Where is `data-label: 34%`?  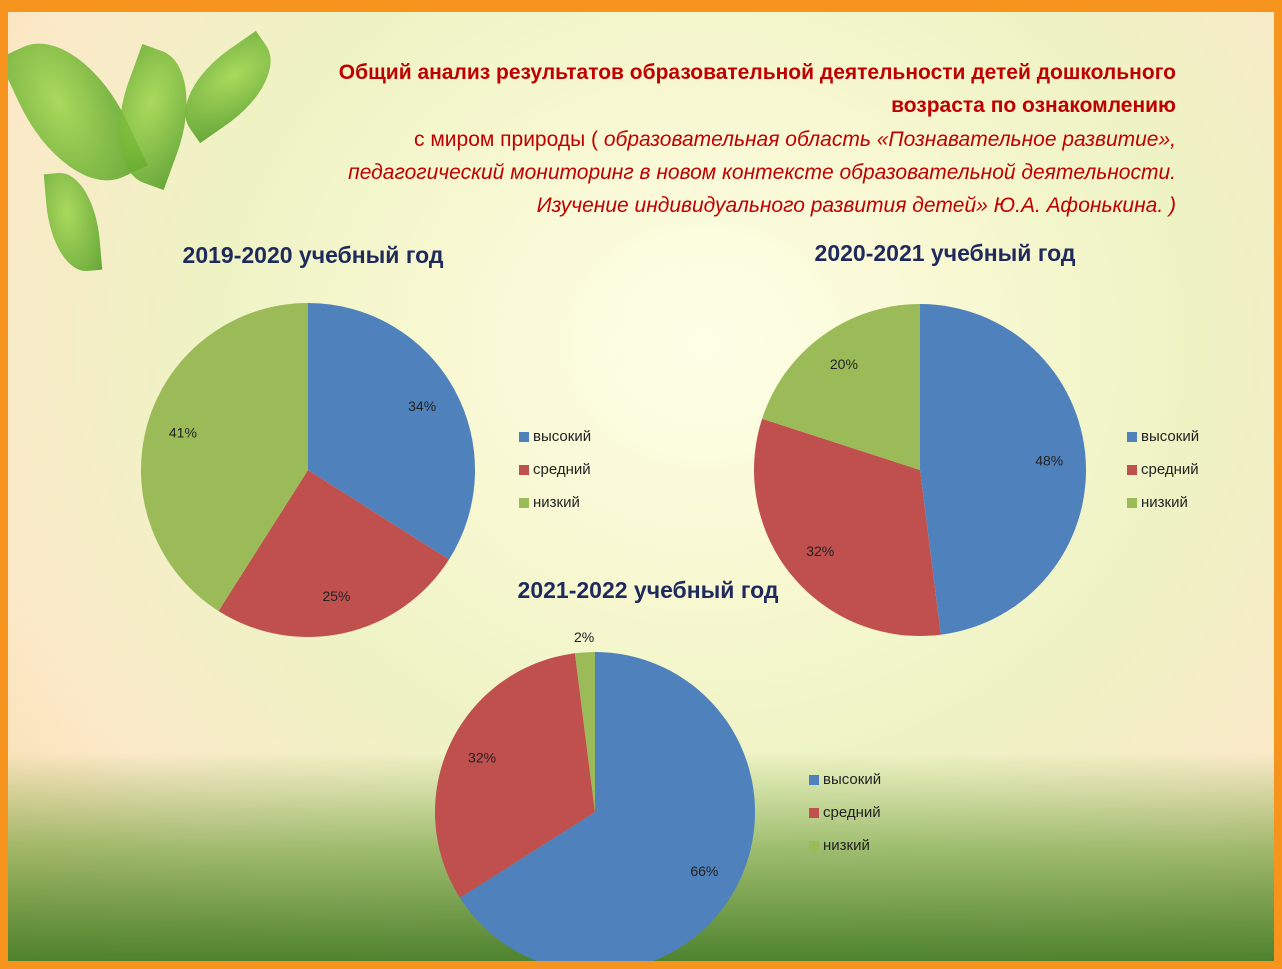
data-label: 34% is located at coordinates (422, 406).